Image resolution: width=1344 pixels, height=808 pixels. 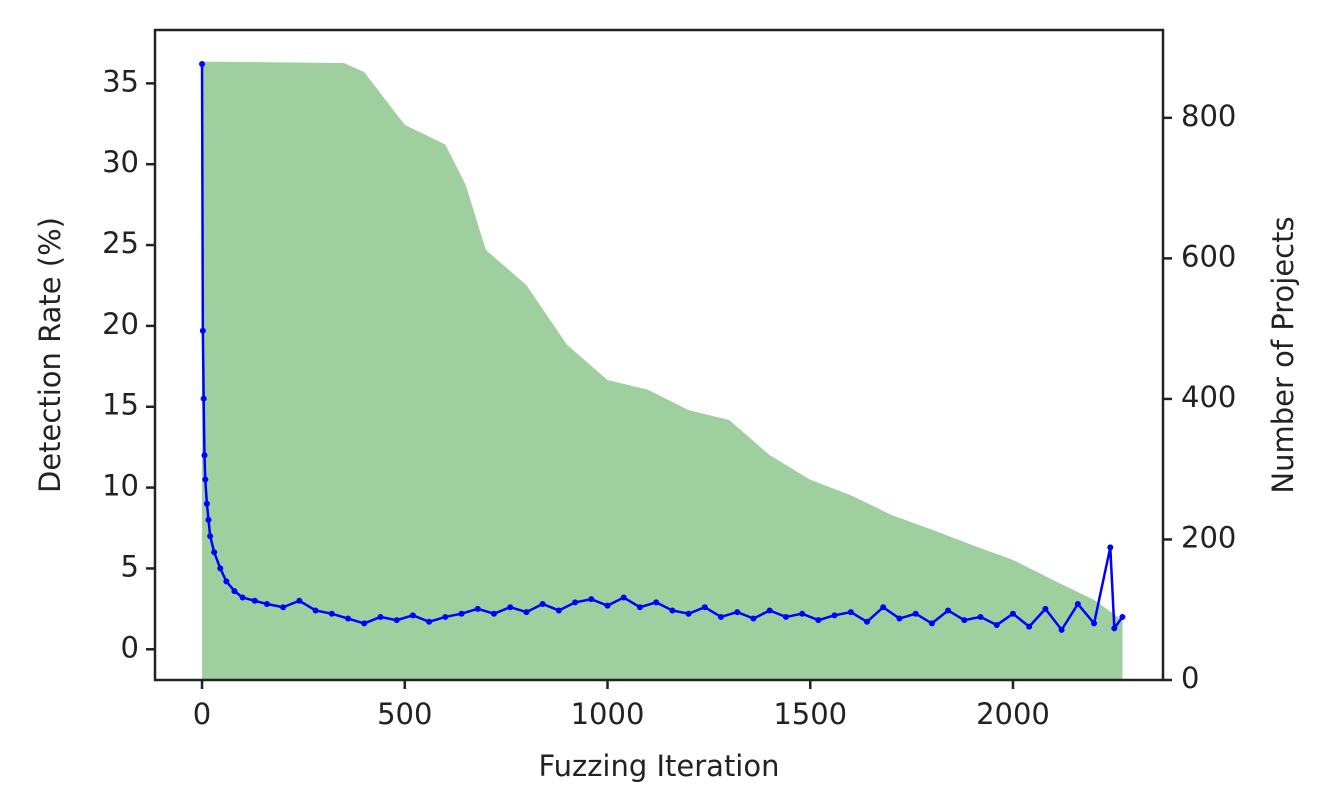 I want to click on x-tick-label: 500, so click(x=404, y=714).